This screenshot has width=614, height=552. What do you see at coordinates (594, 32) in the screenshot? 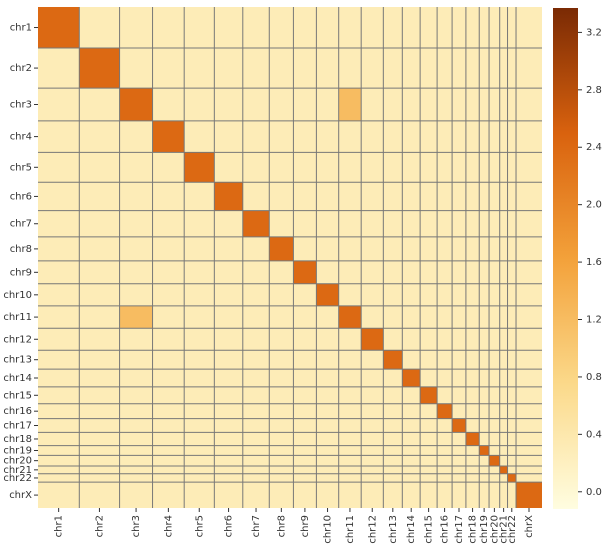
I see `colorbar-tick-label: 3.2` at bounding box center [594, 32].